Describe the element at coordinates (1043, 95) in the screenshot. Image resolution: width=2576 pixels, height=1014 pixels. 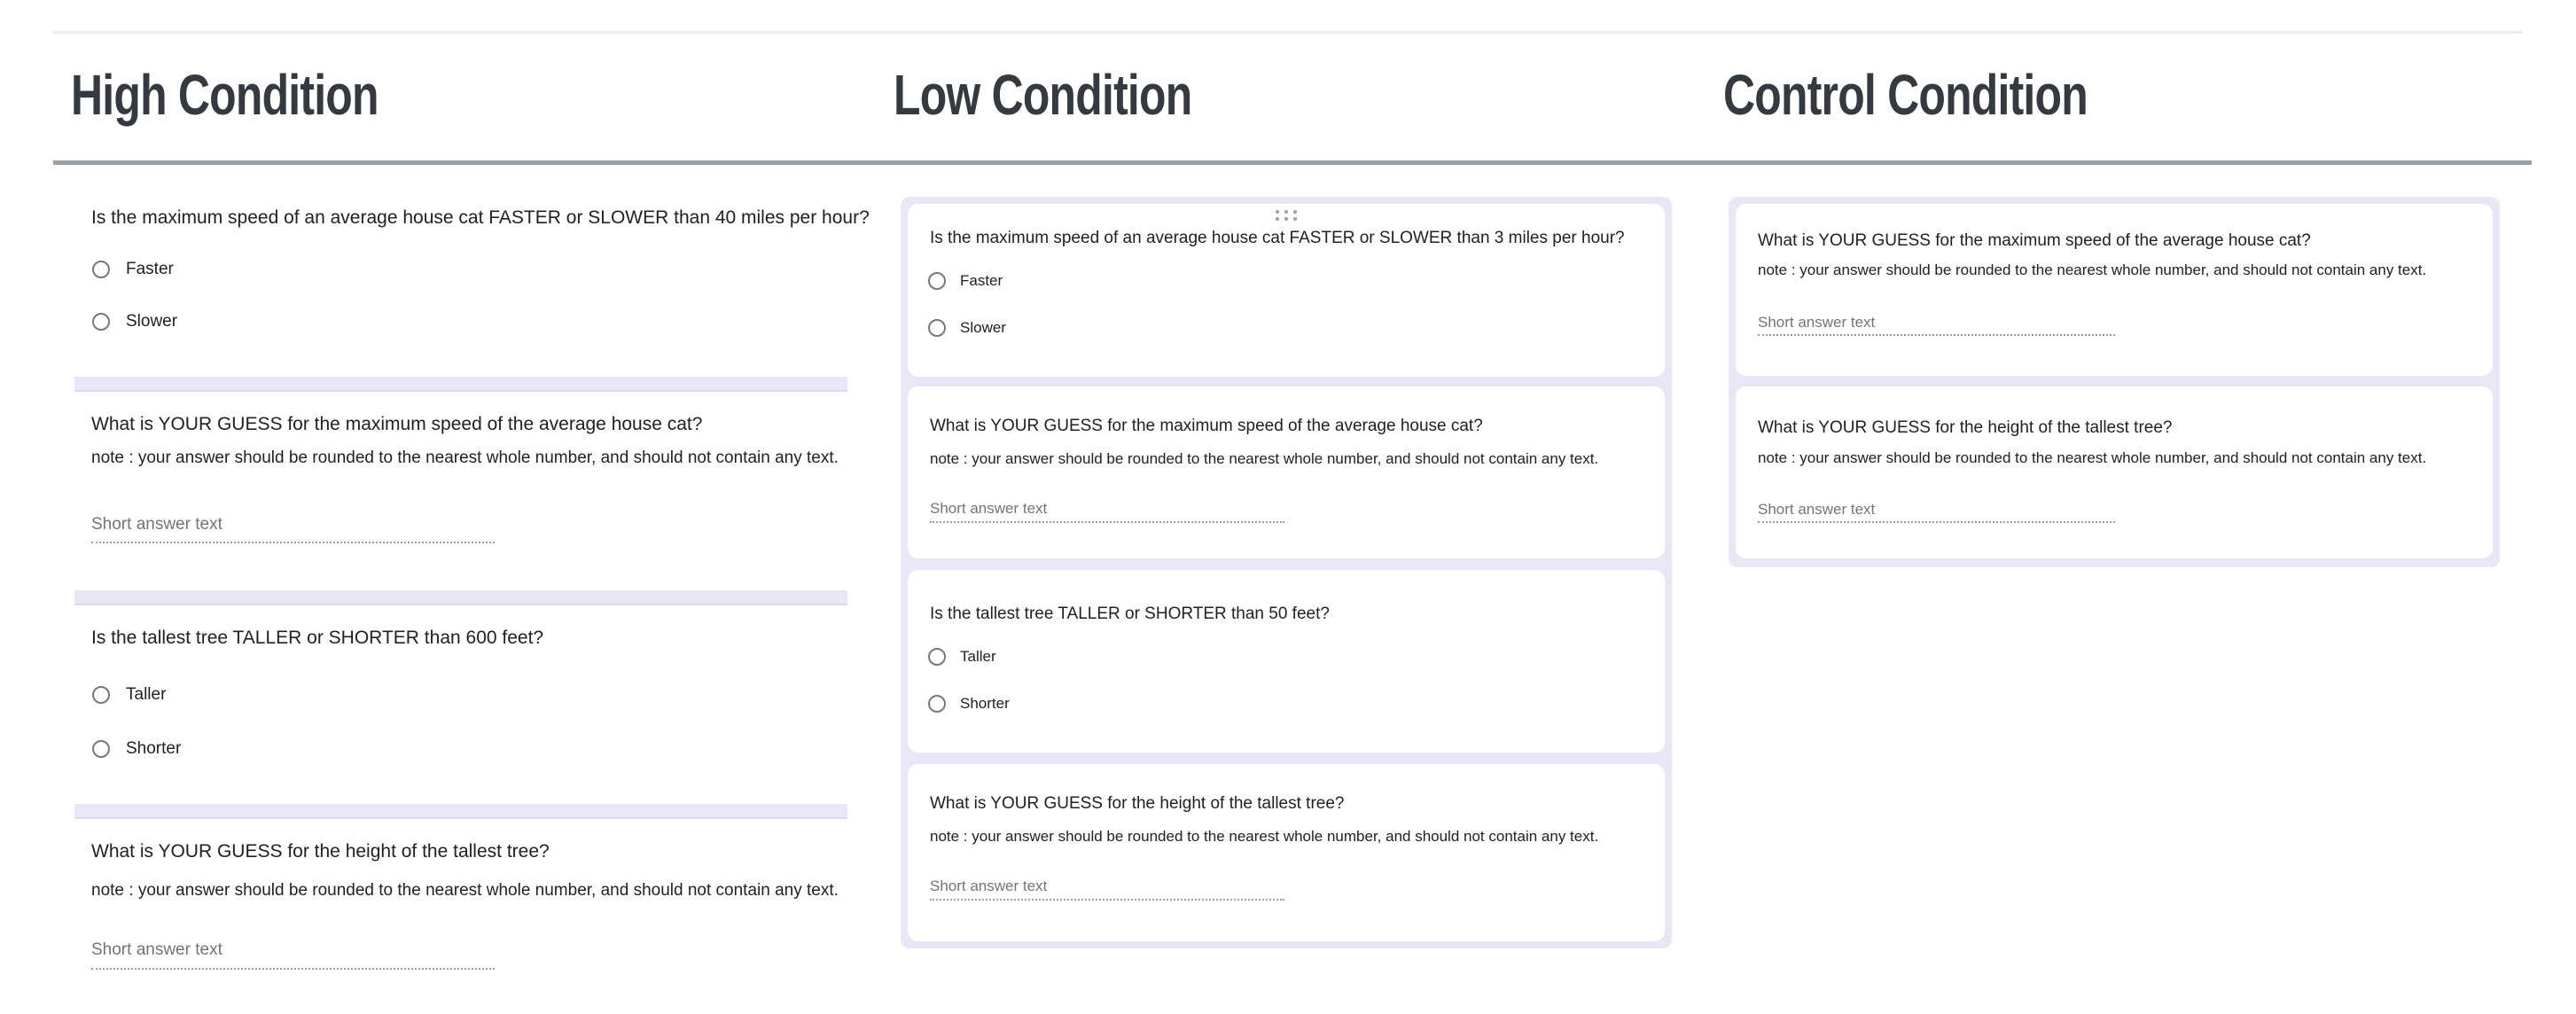
I see `page-title-low-condition: Low Condition` at that location.